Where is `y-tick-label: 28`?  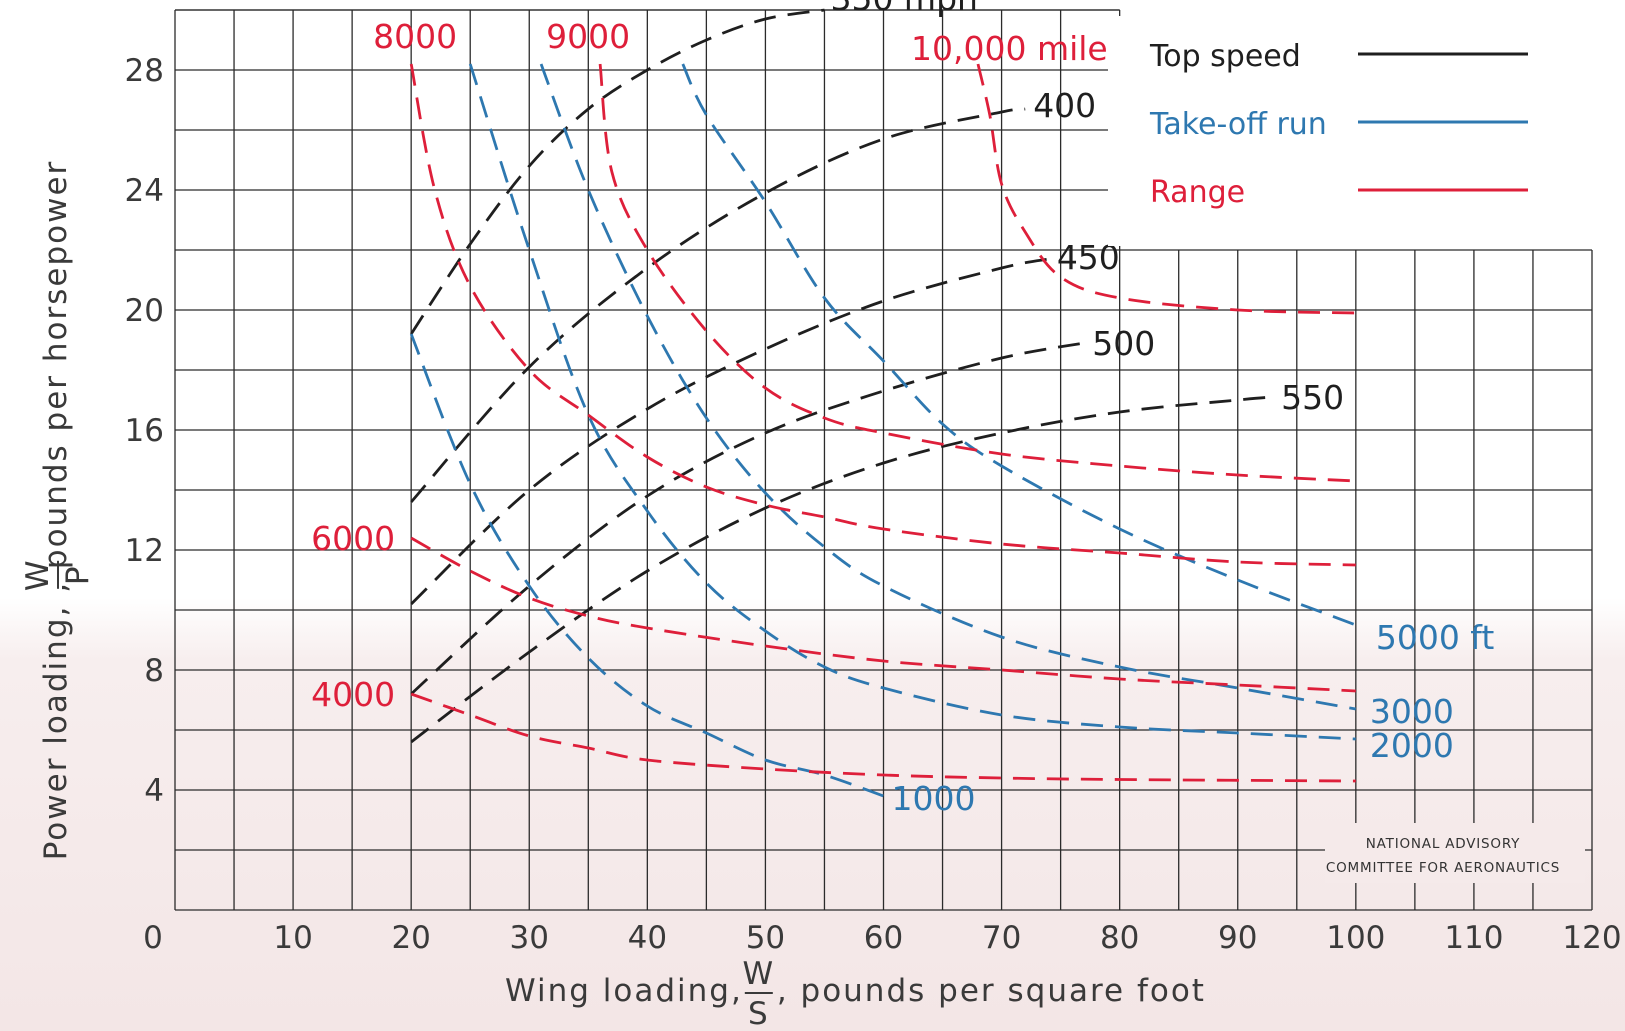
y-tick-label: 28 is located at coordinates (144, 71).